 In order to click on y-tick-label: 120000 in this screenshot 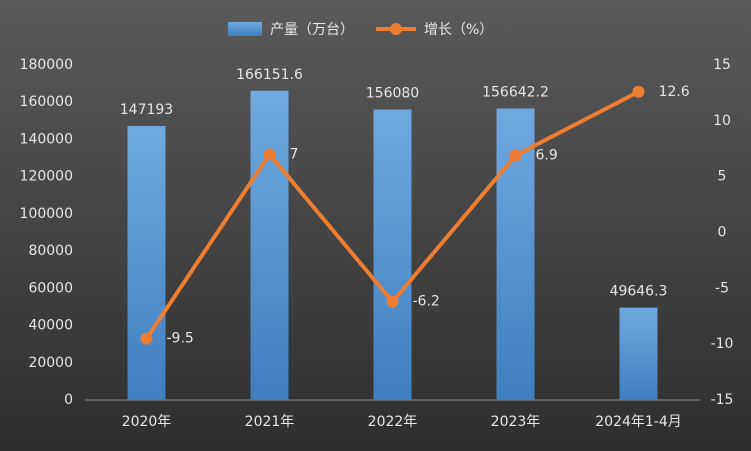, I will do `click(46, 177)`.